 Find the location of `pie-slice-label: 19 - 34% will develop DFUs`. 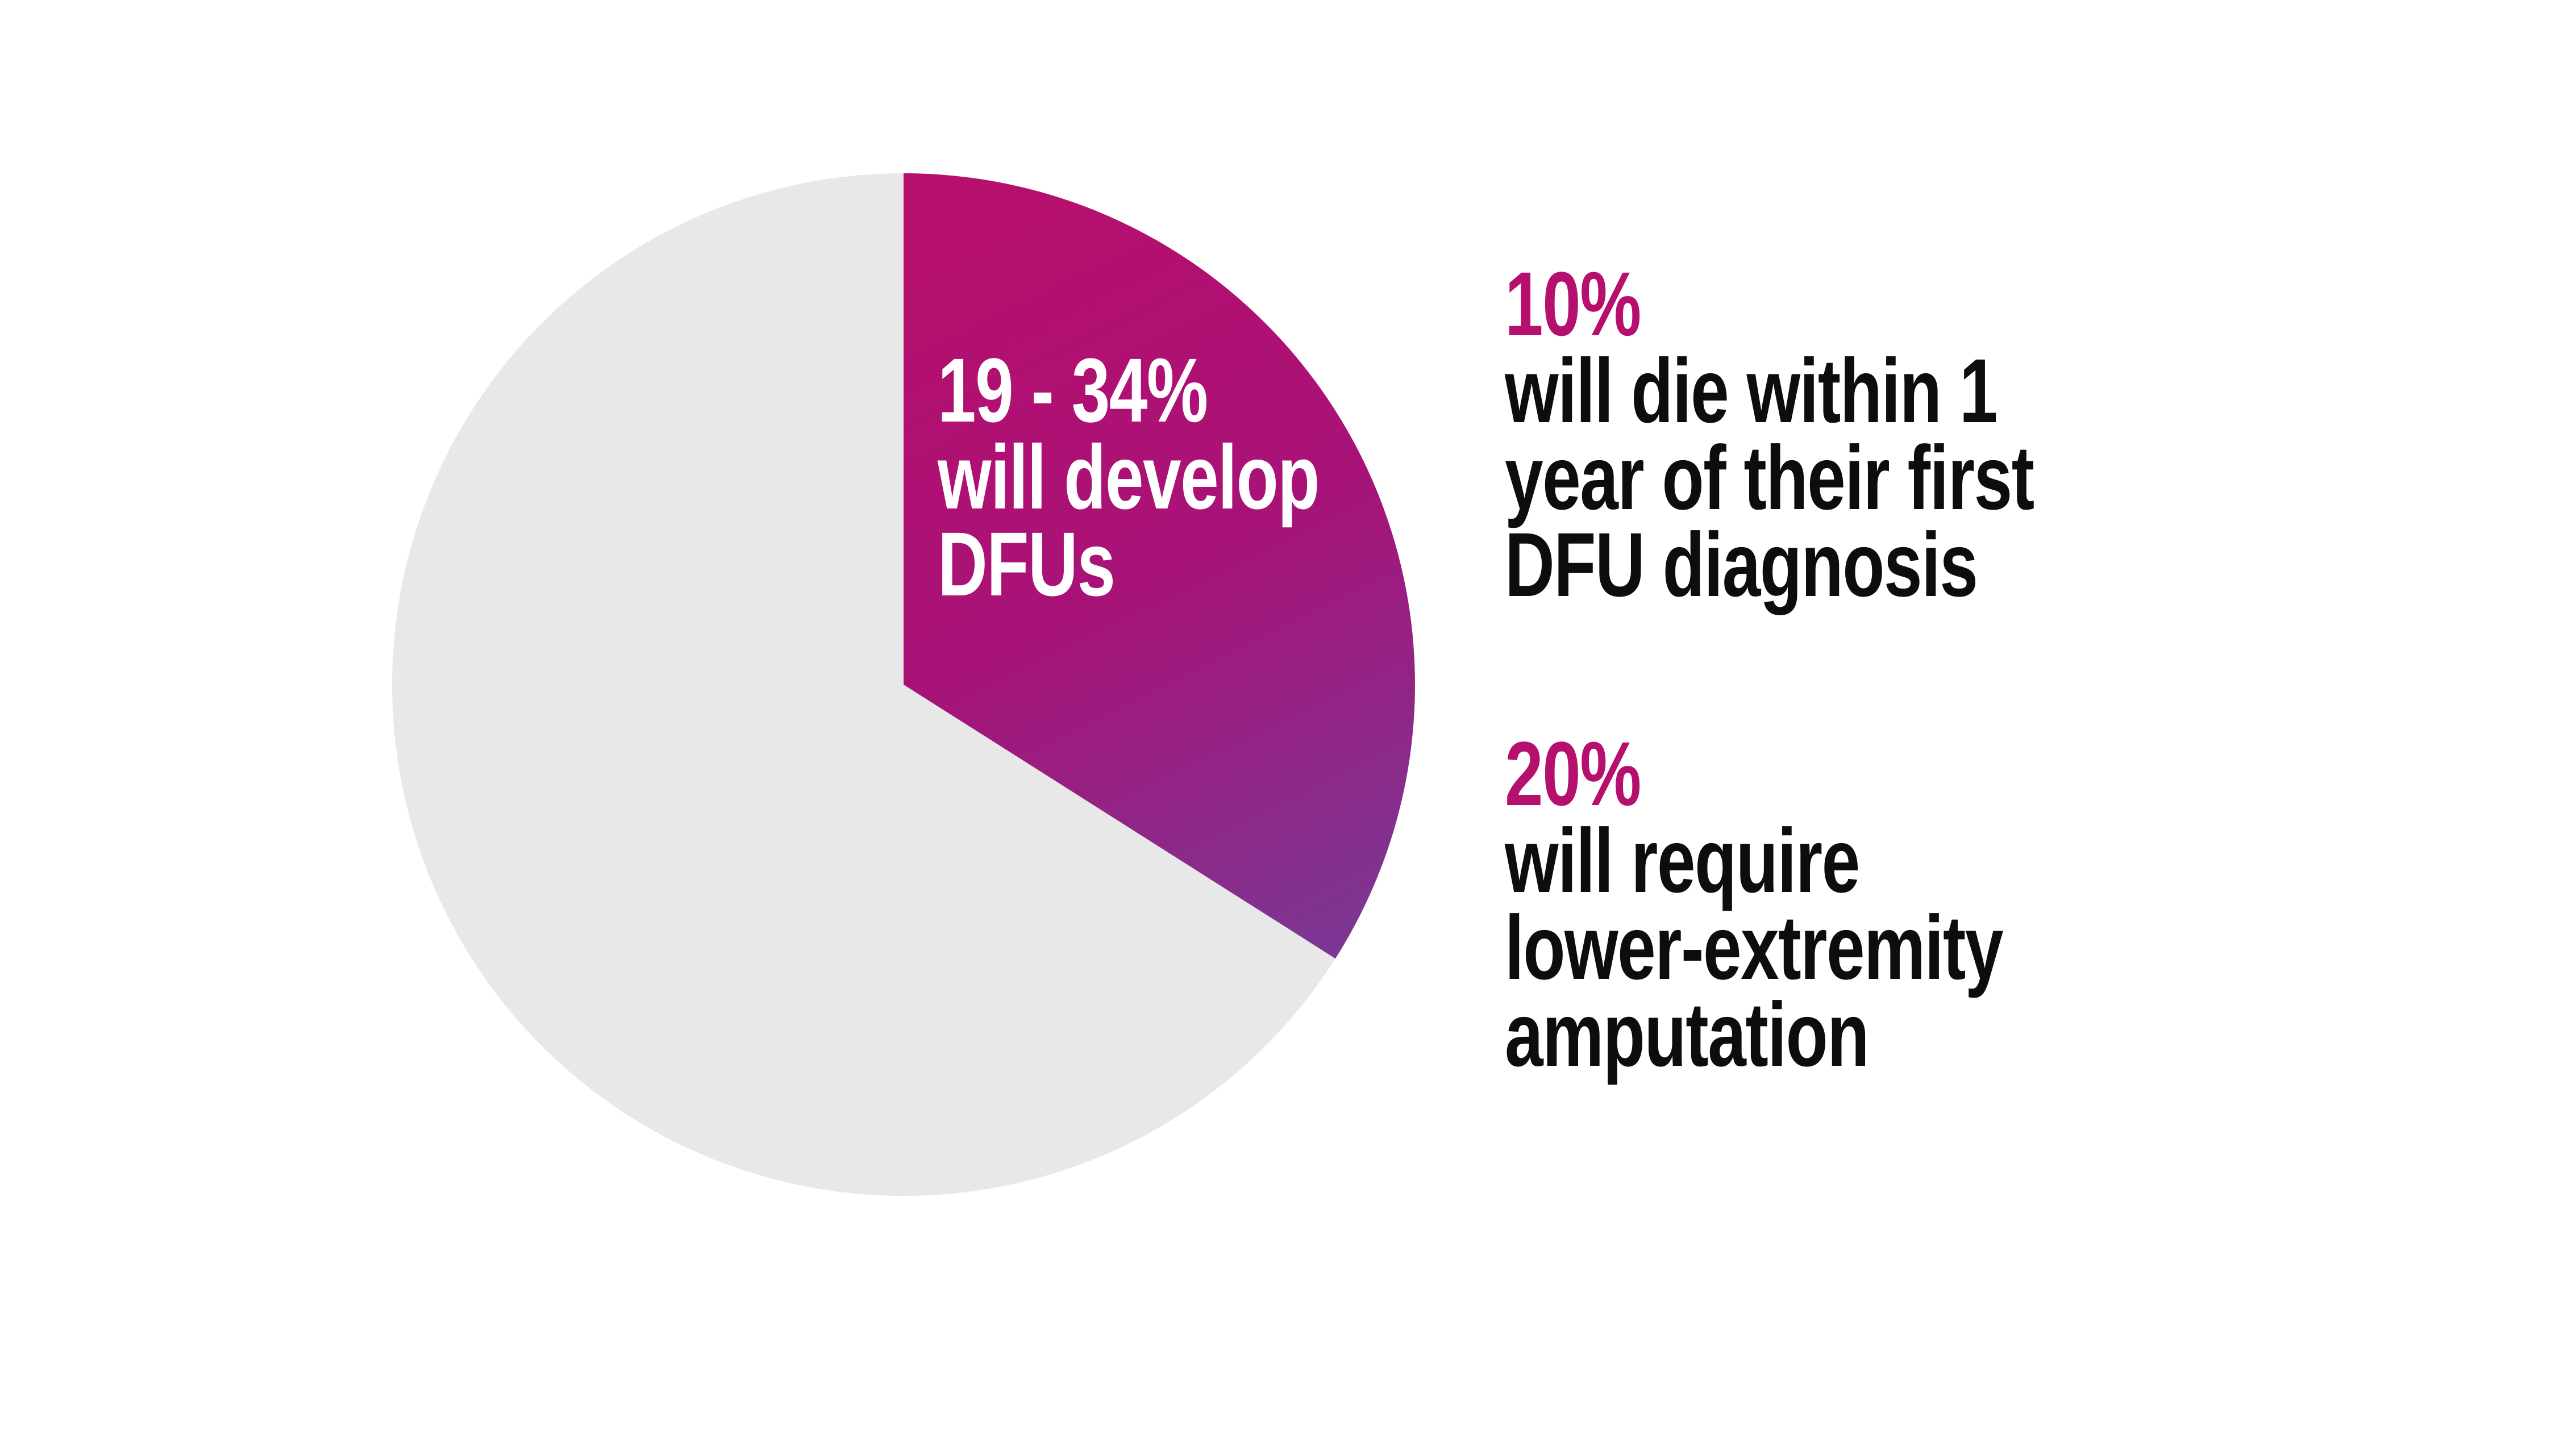

pie-slice-label: 19 - 34% will develop DFUs is located at coordinates (1129, 477).